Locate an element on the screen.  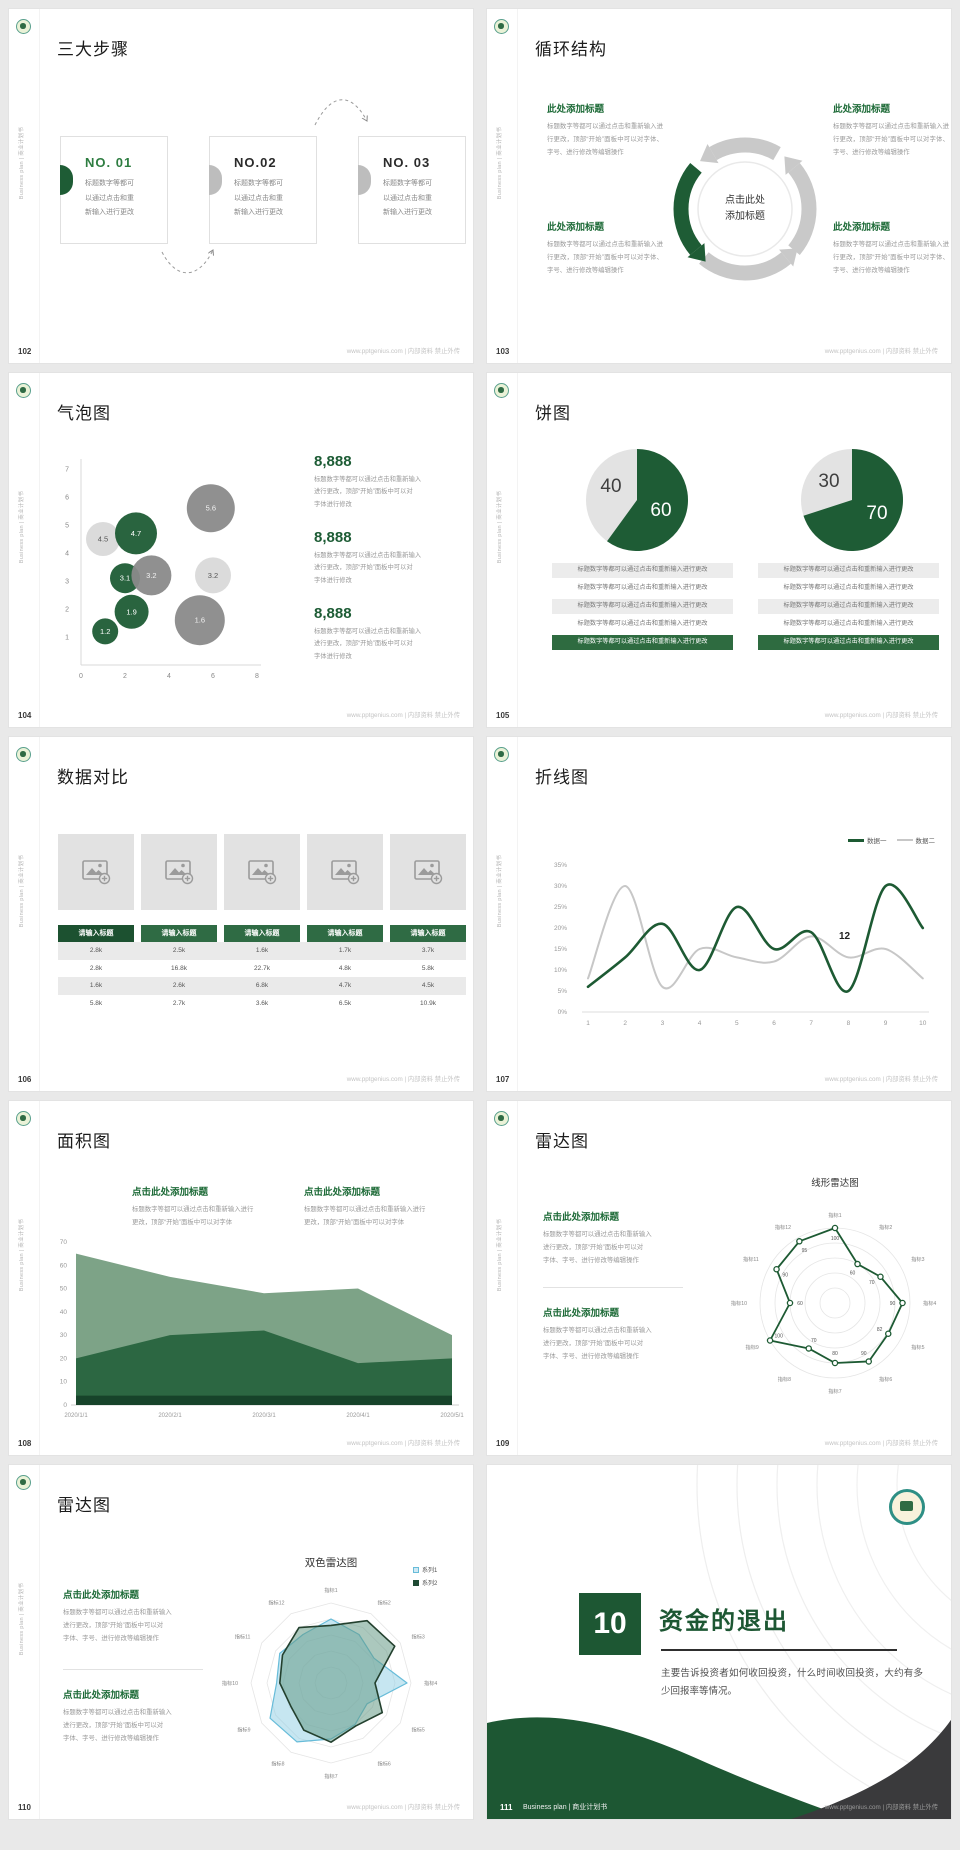
page-number: 111 is located at coordinates (506, 1807).